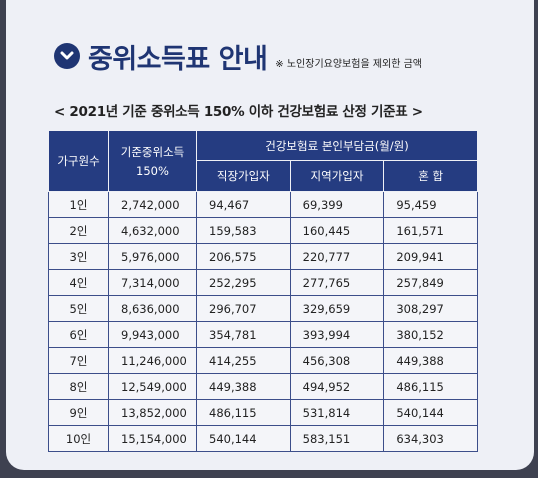 The image size is (538, 478). I want to click on header-regional: 지역가입자, so click(337, 176).